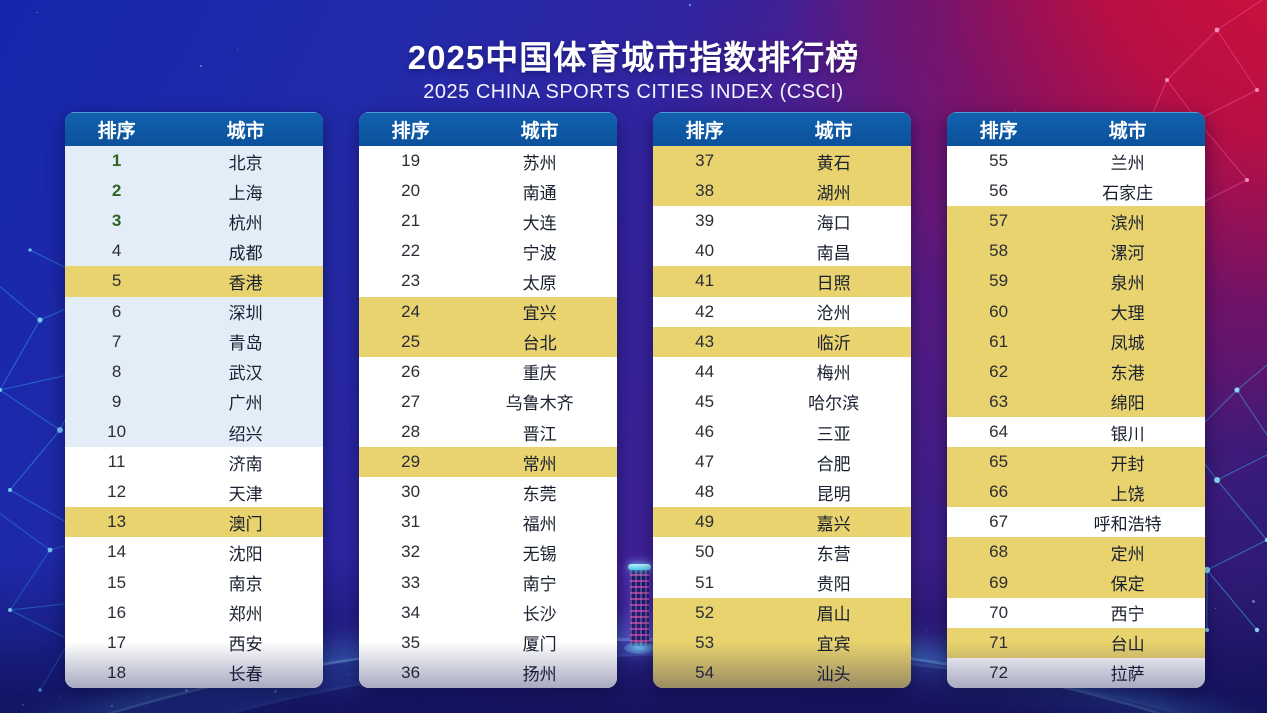  Describe the element at coordinates (194, 462) in the screenshot. I see `table-row: 11 济南` at that location.